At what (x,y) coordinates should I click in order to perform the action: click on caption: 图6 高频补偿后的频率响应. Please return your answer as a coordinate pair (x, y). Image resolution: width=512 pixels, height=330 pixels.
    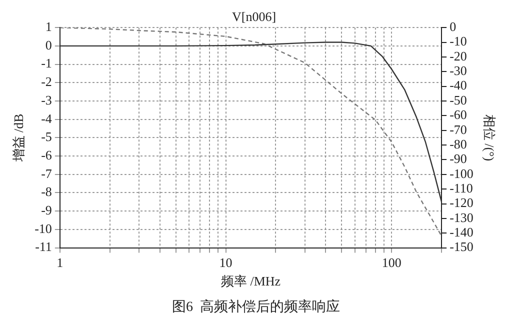
    Looking at the image, I should click on (256, 307).